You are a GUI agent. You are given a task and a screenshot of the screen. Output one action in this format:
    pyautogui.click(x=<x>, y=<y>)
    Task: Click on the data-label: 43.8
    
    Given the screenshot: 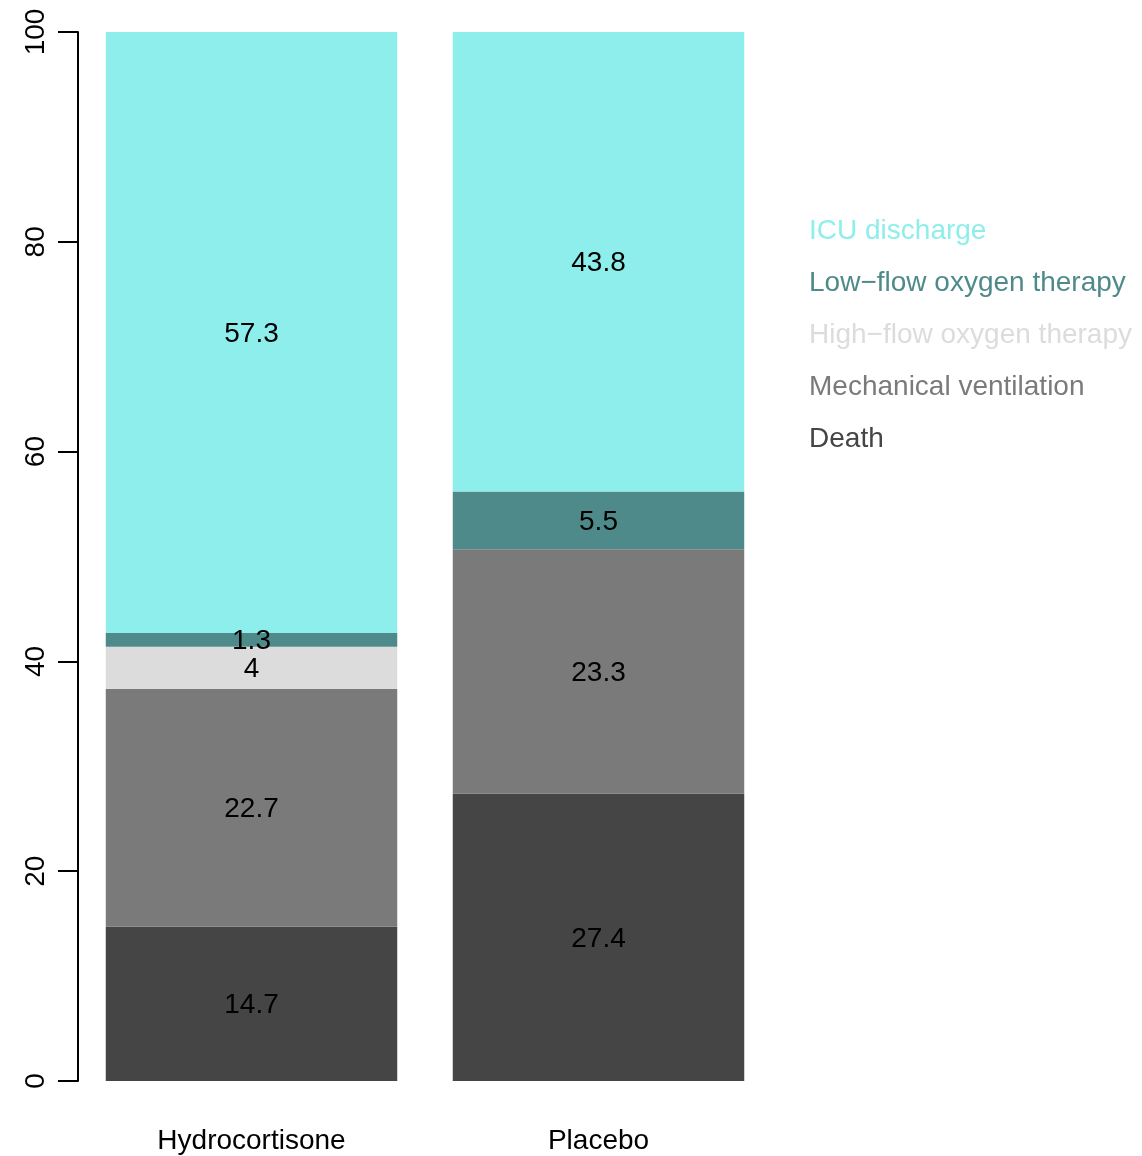 What is the action you would take?
    pyautogui.click(x=598, y=262)
    